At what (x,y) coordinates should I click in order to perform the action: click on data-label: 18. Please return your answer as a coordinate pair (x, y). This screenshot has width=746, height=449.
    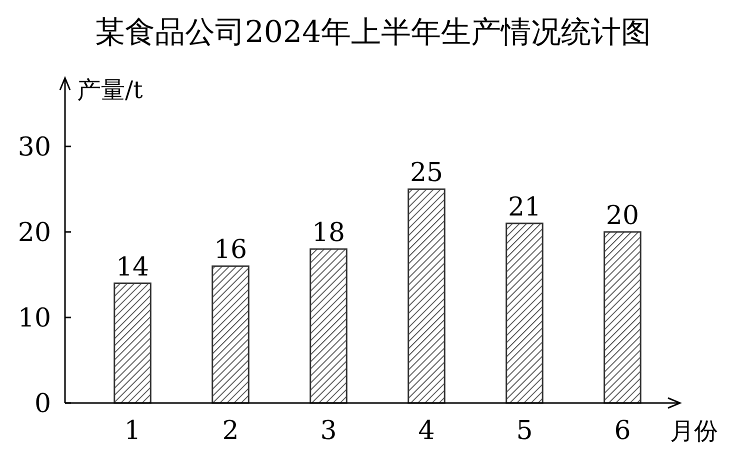
    Looking at the image, I should click on (329, 233).